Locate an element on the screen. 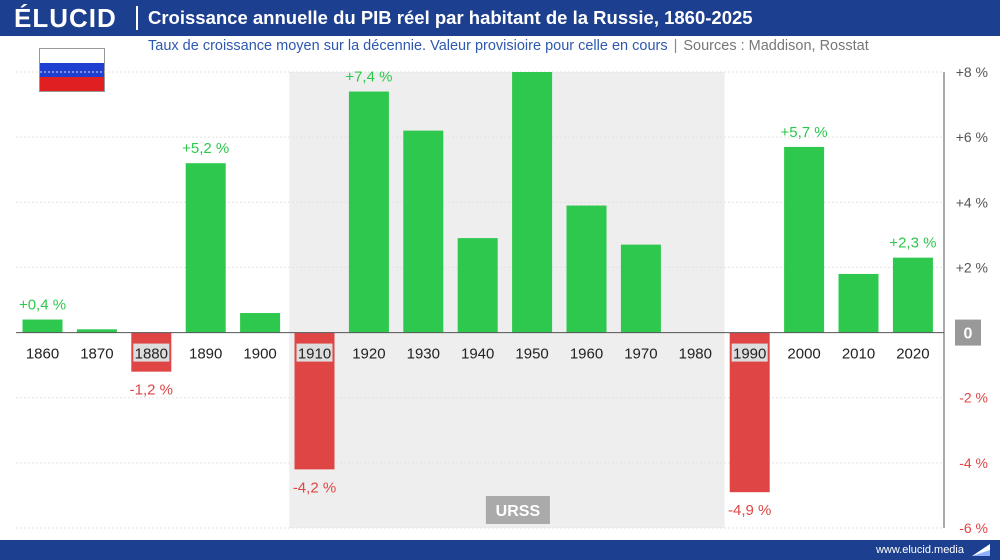 The image size is (1000, 560). brand-logo: ÉLUCID is located at coordinates (65, 18).